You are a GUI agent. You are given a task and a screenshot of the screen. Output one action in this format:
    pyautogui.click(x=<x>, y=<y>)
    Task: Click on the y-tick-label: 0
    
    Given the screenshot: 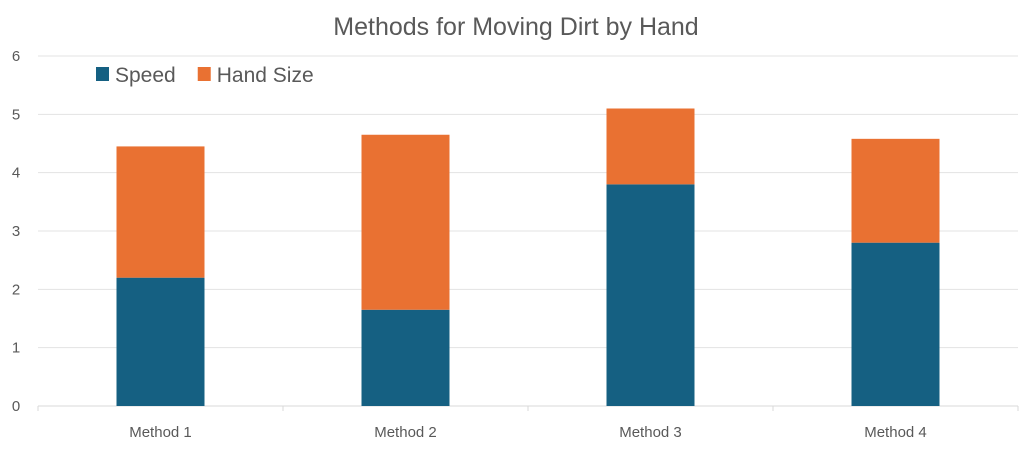 What is the action you would take?
    pyautogui.click(x=16, y=406)
    